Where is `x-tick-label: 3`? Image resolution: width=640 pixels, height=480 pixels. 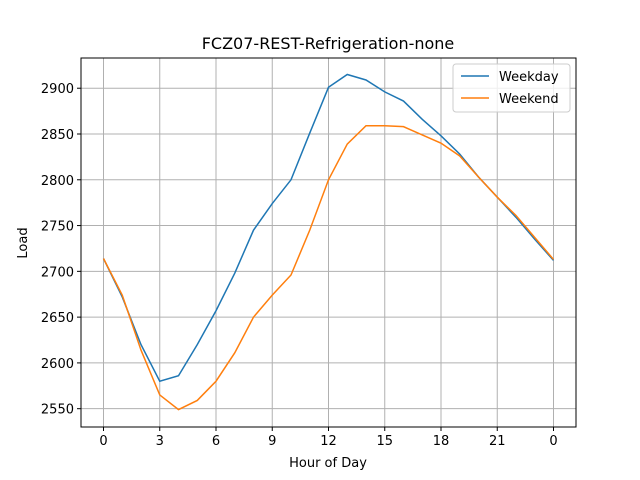 x-tick-label: 3 is located at coordinates (160, 441).